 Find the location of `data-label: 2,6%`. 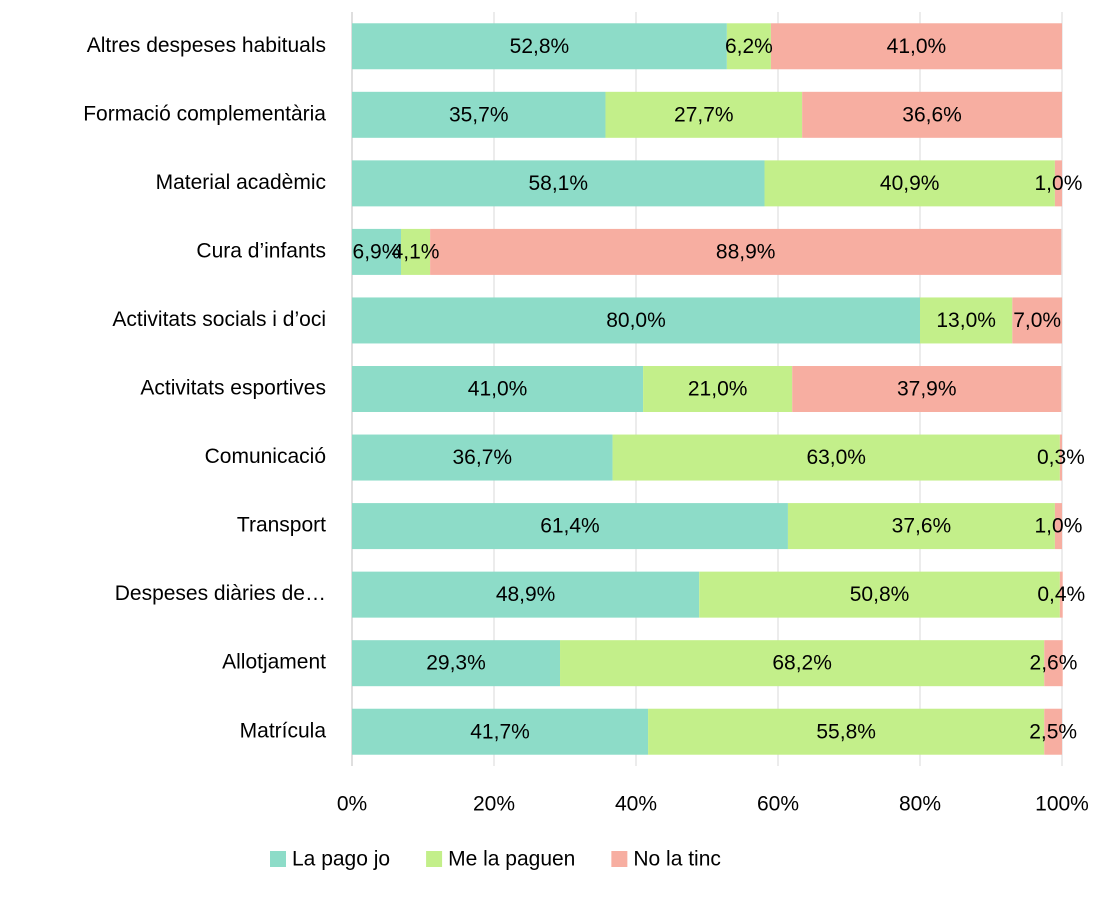

data-label: 2,6% is located at coordinates (1054, 663).